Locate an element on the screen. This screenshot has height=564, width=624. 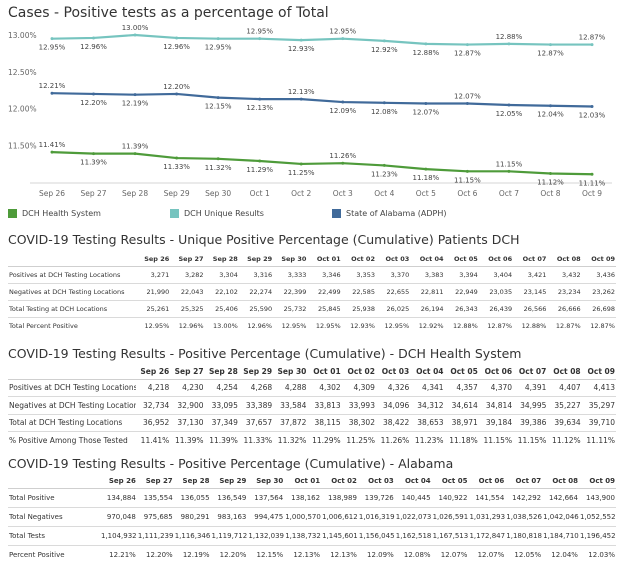
x-tick-label: Oct 7 is located at coordinates (509, 193).